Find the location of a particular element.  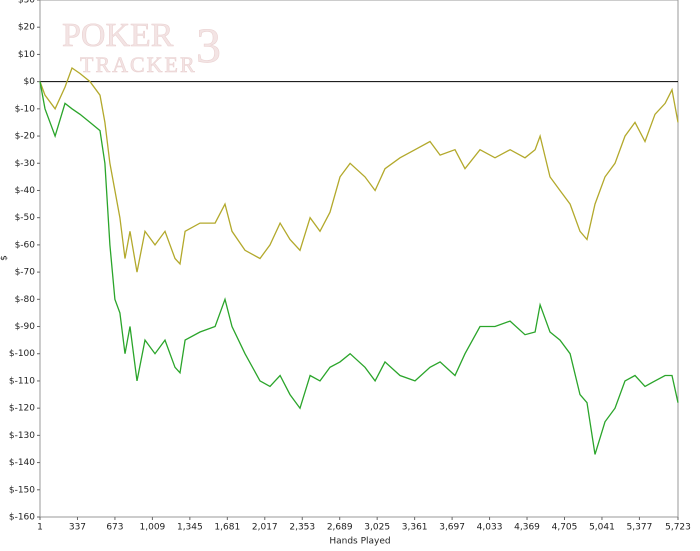

y-tick-label: $-70 is located at coordinates (25, 273).